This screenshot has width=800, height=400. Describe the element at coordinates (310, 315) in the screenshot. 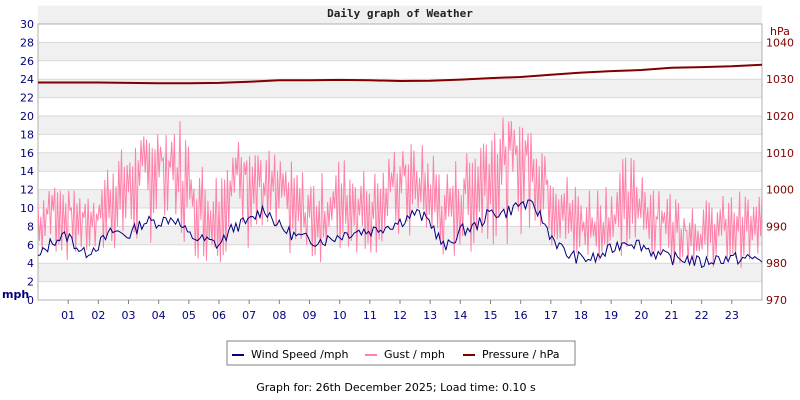

I see `x-tick: 09` at that location.